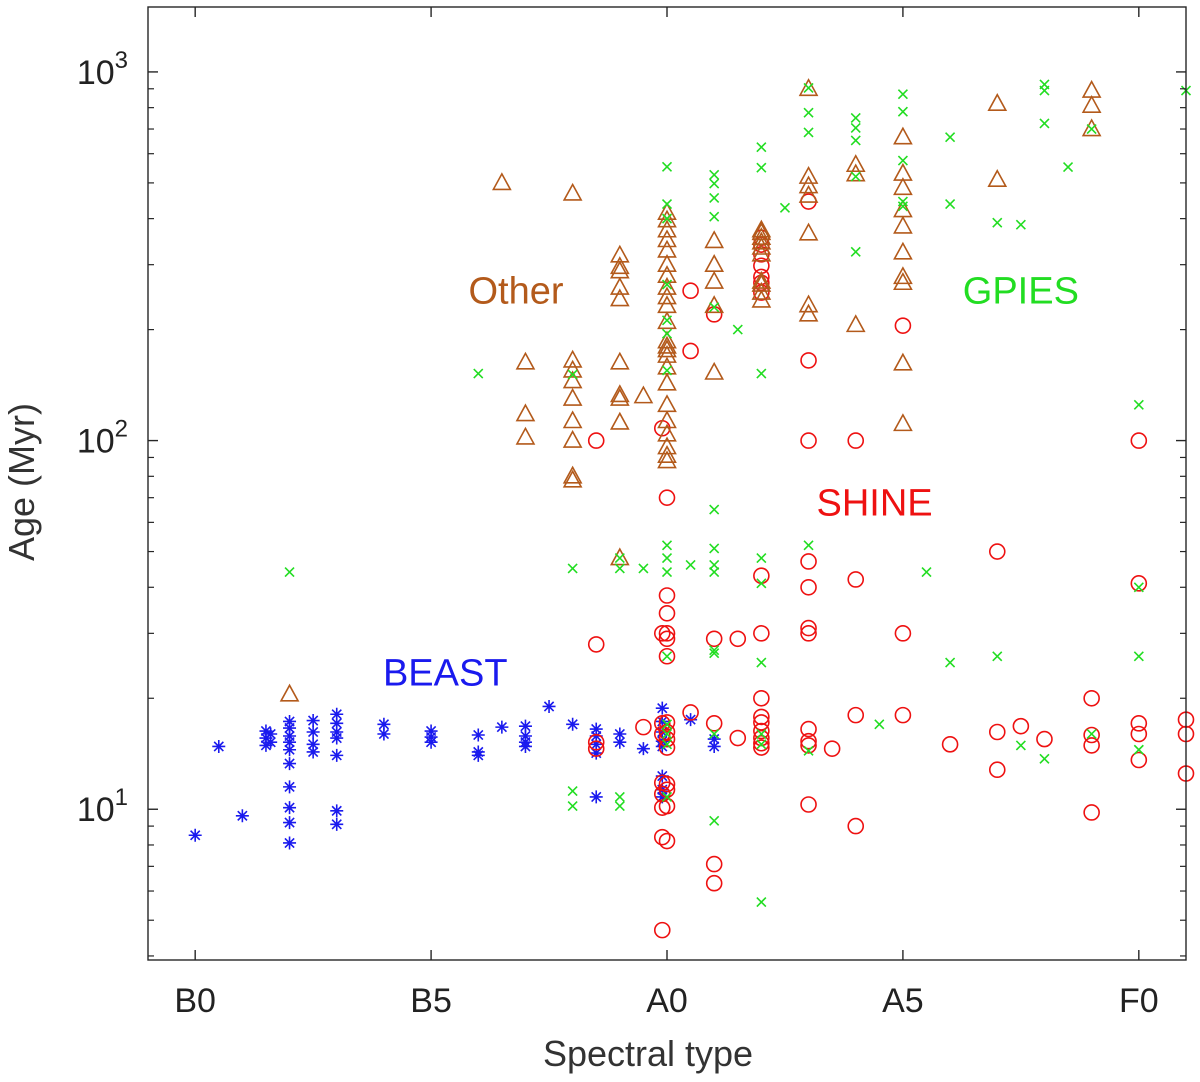 The width and height of the screenshot is (1200, 1082). I want to click on y-tick-label: 10³, so click(102, 69).